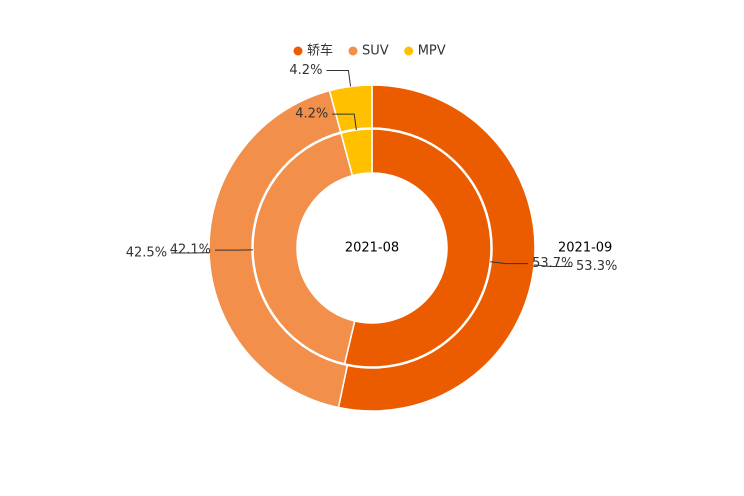 The height and width of the screenshot is (496, 744). Describe the element at coordinates (372, 248) in the screenshot. I see `series-name: 2021-08` at that location.